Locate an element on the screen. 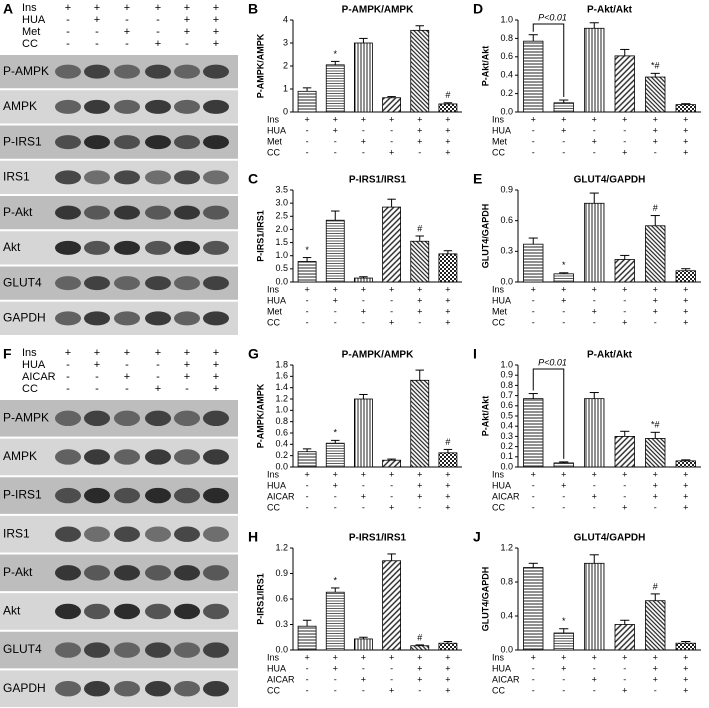  y-tick-label: 3.0 is located at coordinates (281, 203).